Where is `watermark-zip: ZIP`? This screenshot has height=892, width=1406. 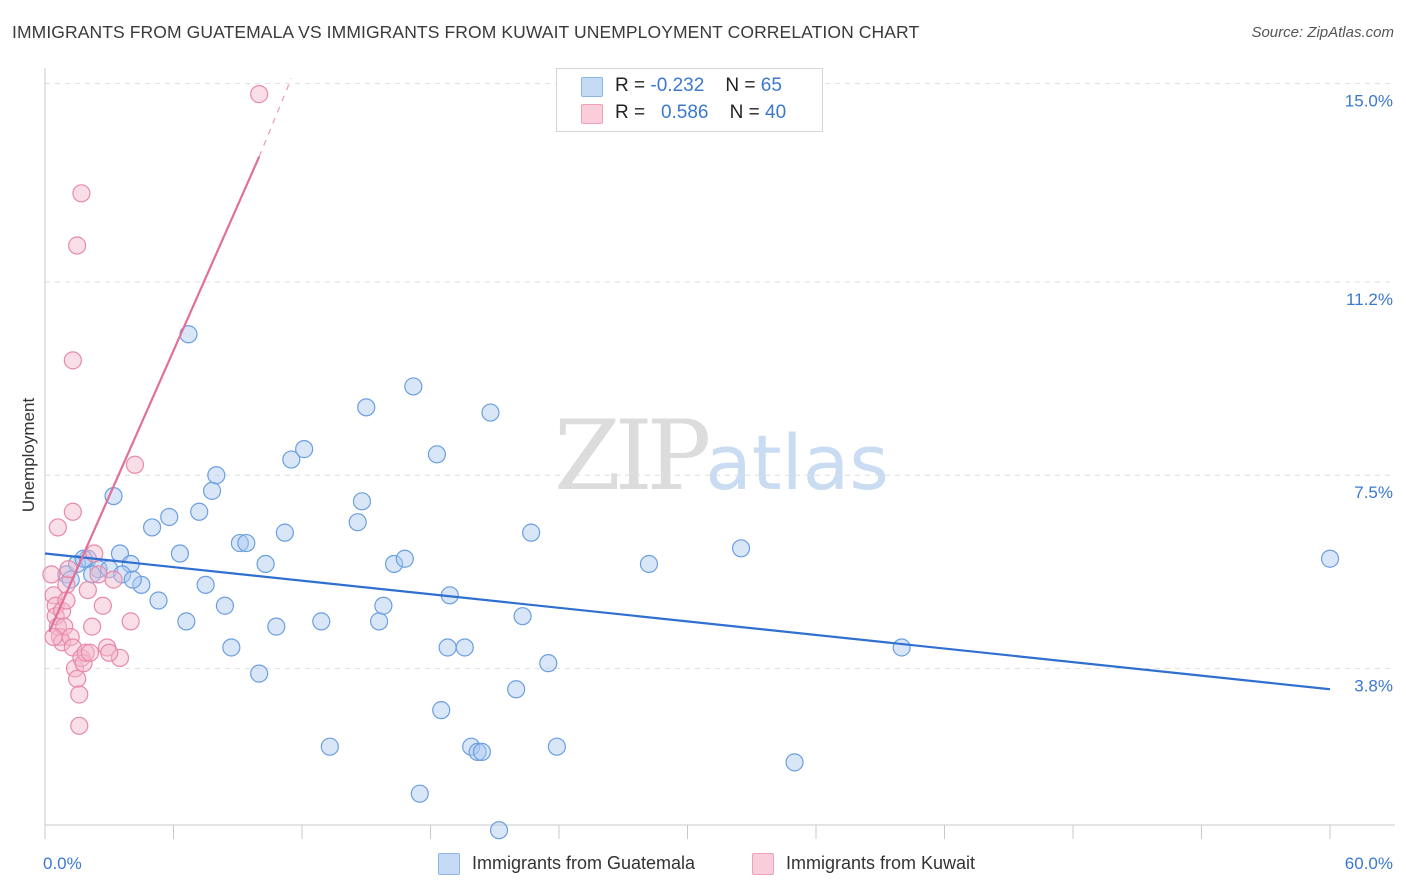 watermark-zip: ZIP is located at coordinates (632, 456).